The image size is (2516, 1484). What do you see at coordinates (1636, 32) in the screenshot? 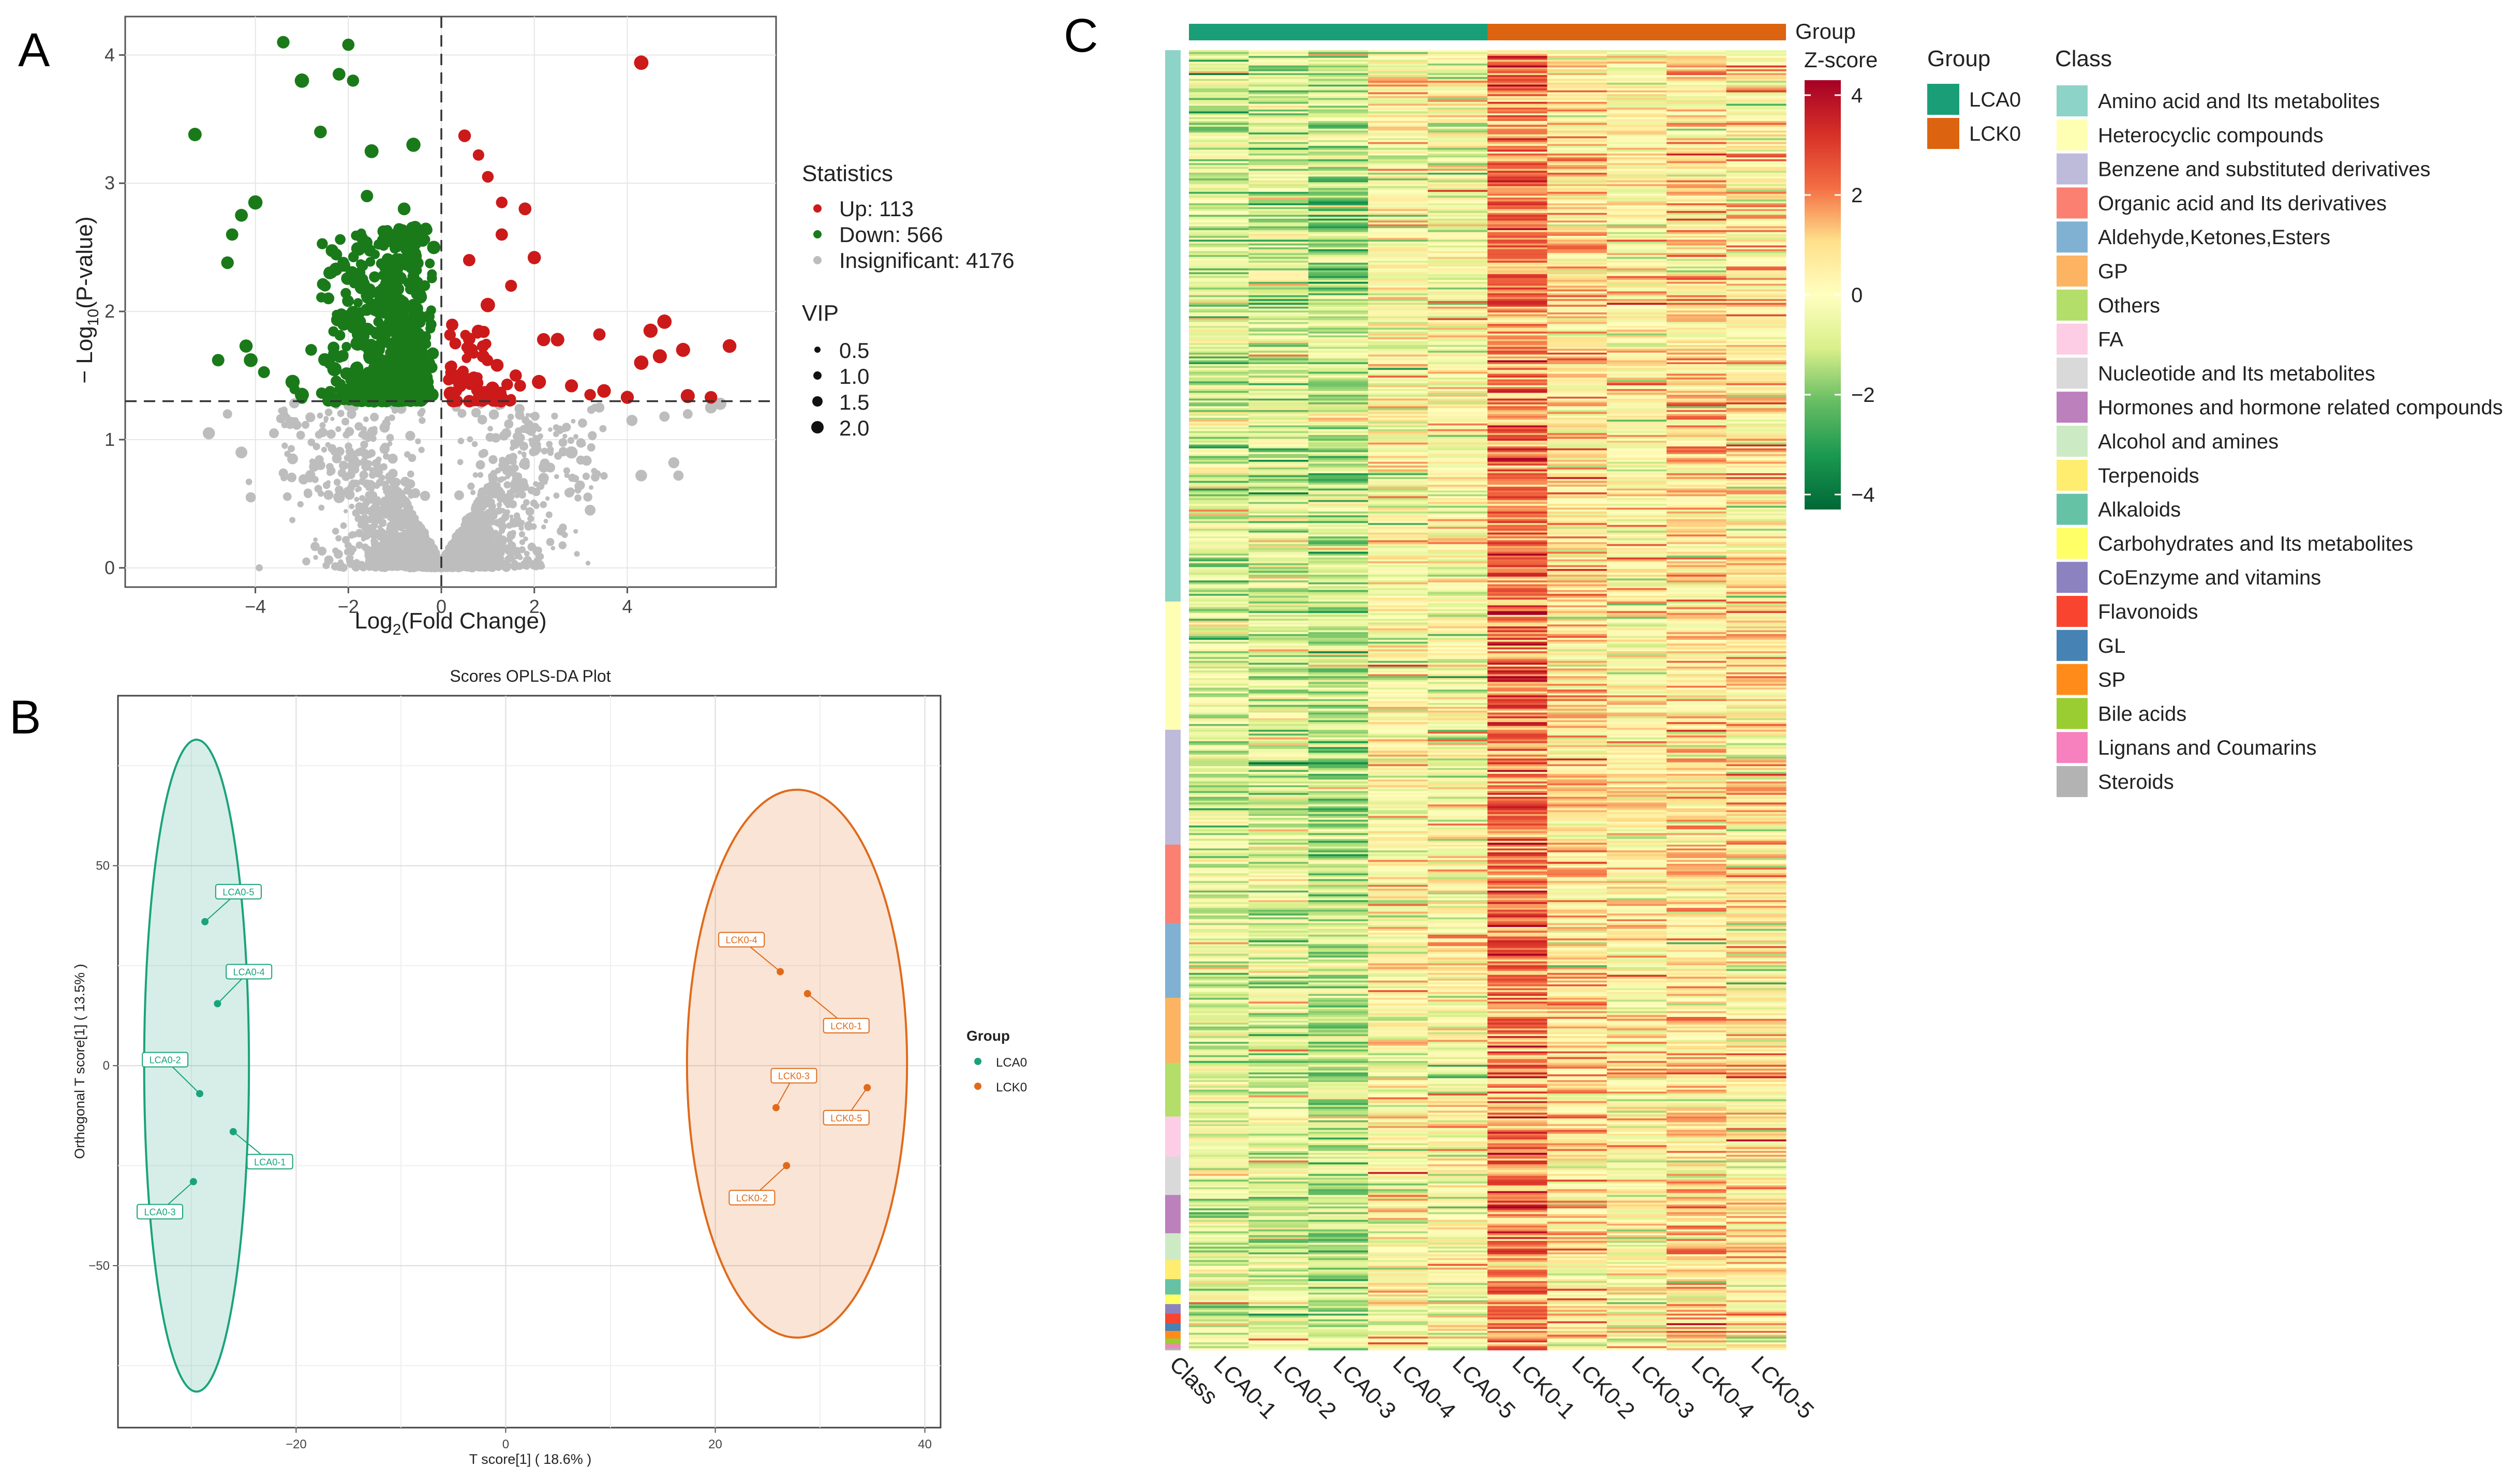
I see `heatmap-group-bar-lck0` at bounding box center [1636, 32].